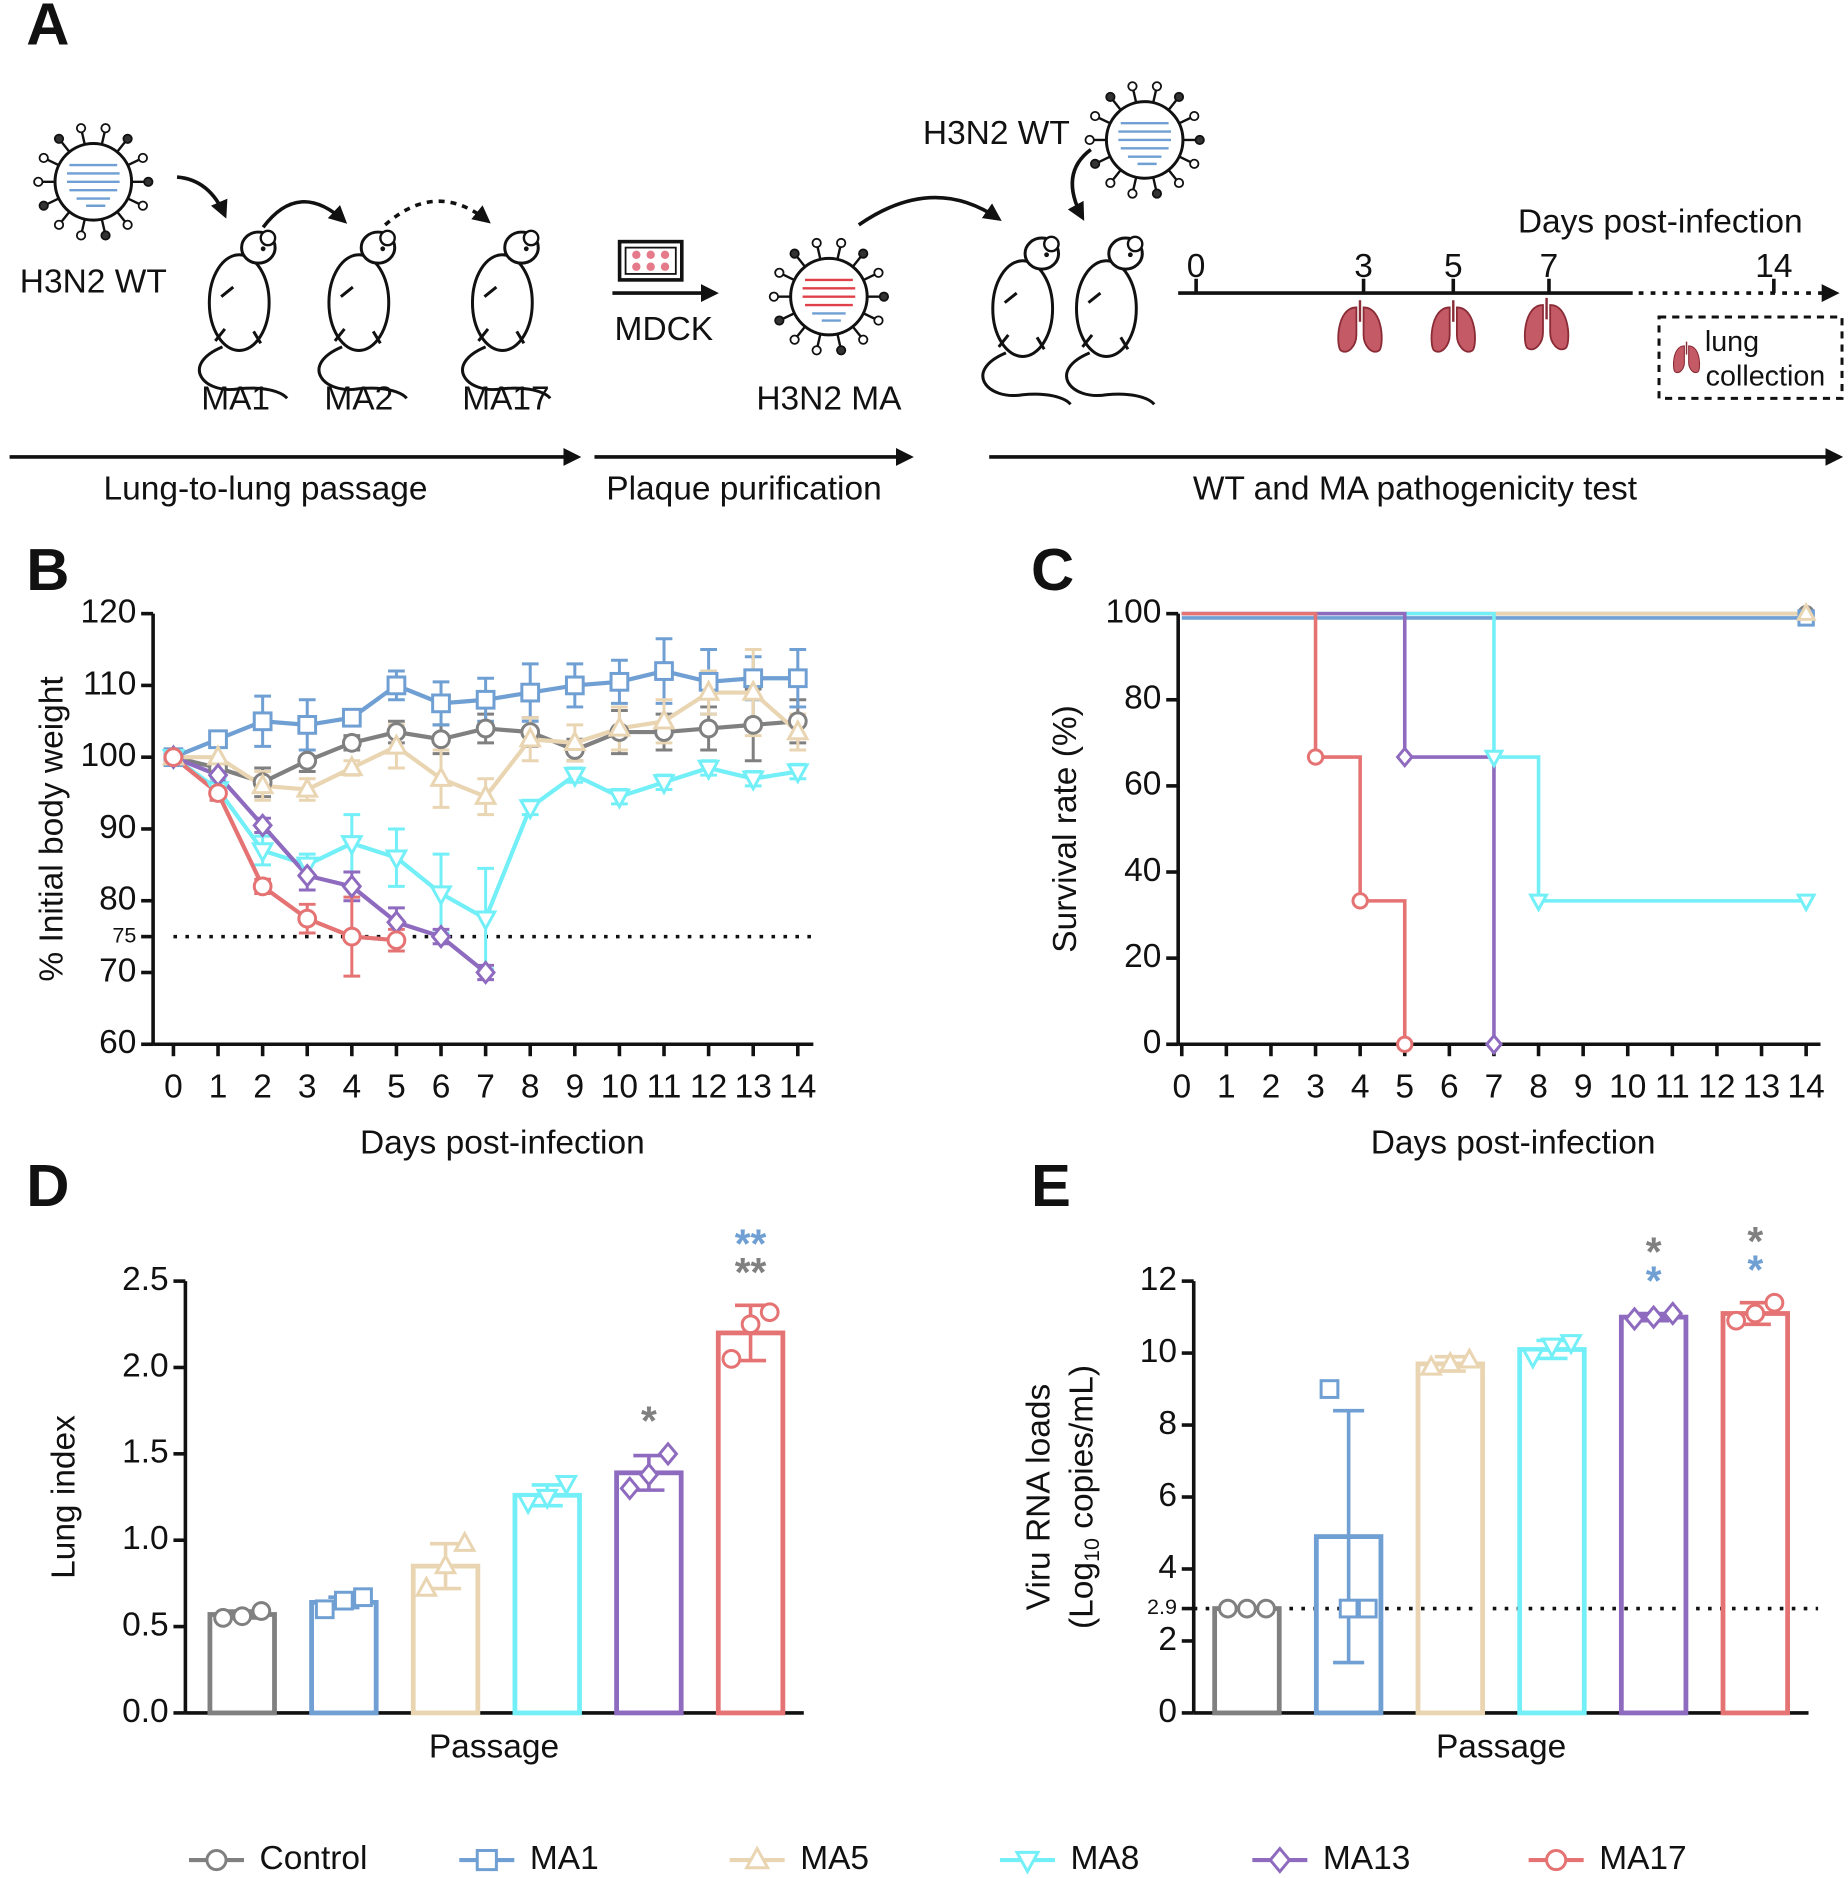 The height and width of the screenshot is (1878, 1848). What do you see at coordinates (1142, 956) in the screenshot?
I see `y-tick-label: 20` at bounding box center [1142, 956].